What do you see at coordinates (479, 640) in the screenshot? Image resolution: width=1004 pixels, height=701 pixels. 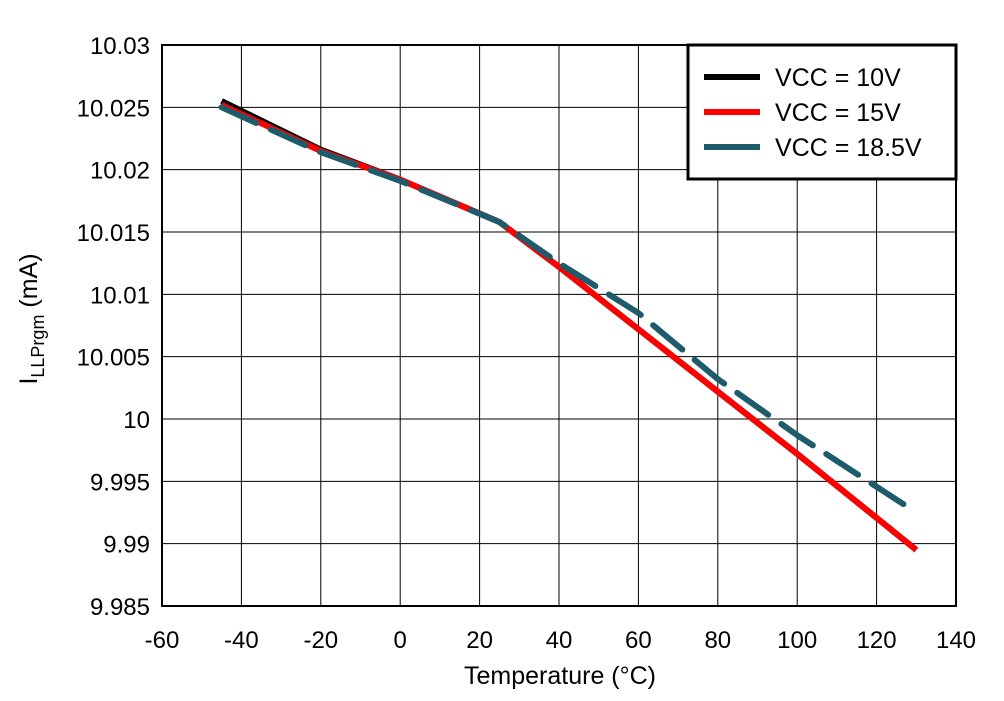 I see `x-tick-label: 20` at bounding box center [479, 640].